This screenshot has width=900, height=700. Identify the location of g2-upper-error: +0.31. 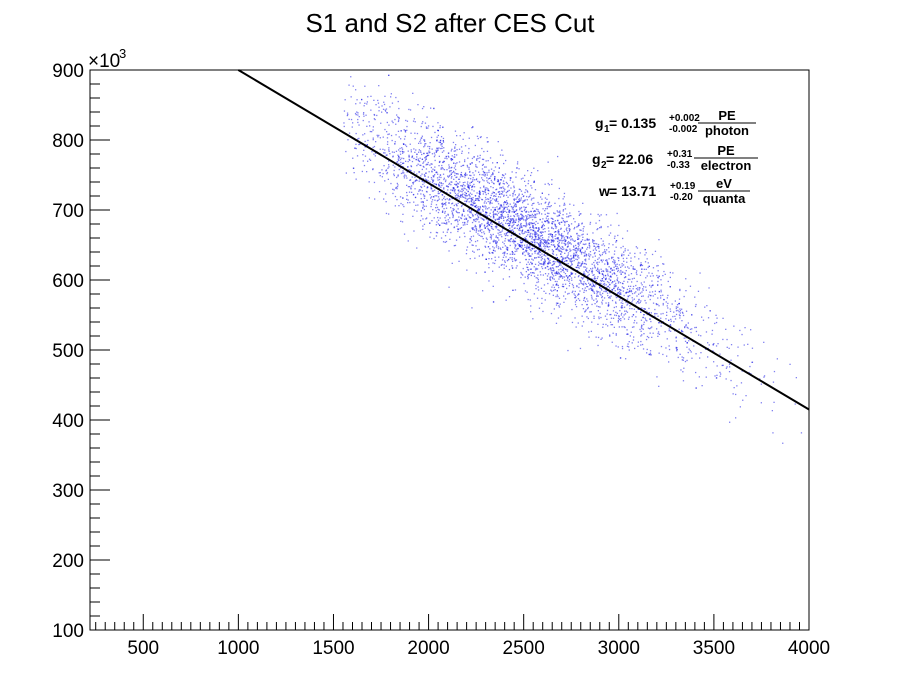
(680, 154).